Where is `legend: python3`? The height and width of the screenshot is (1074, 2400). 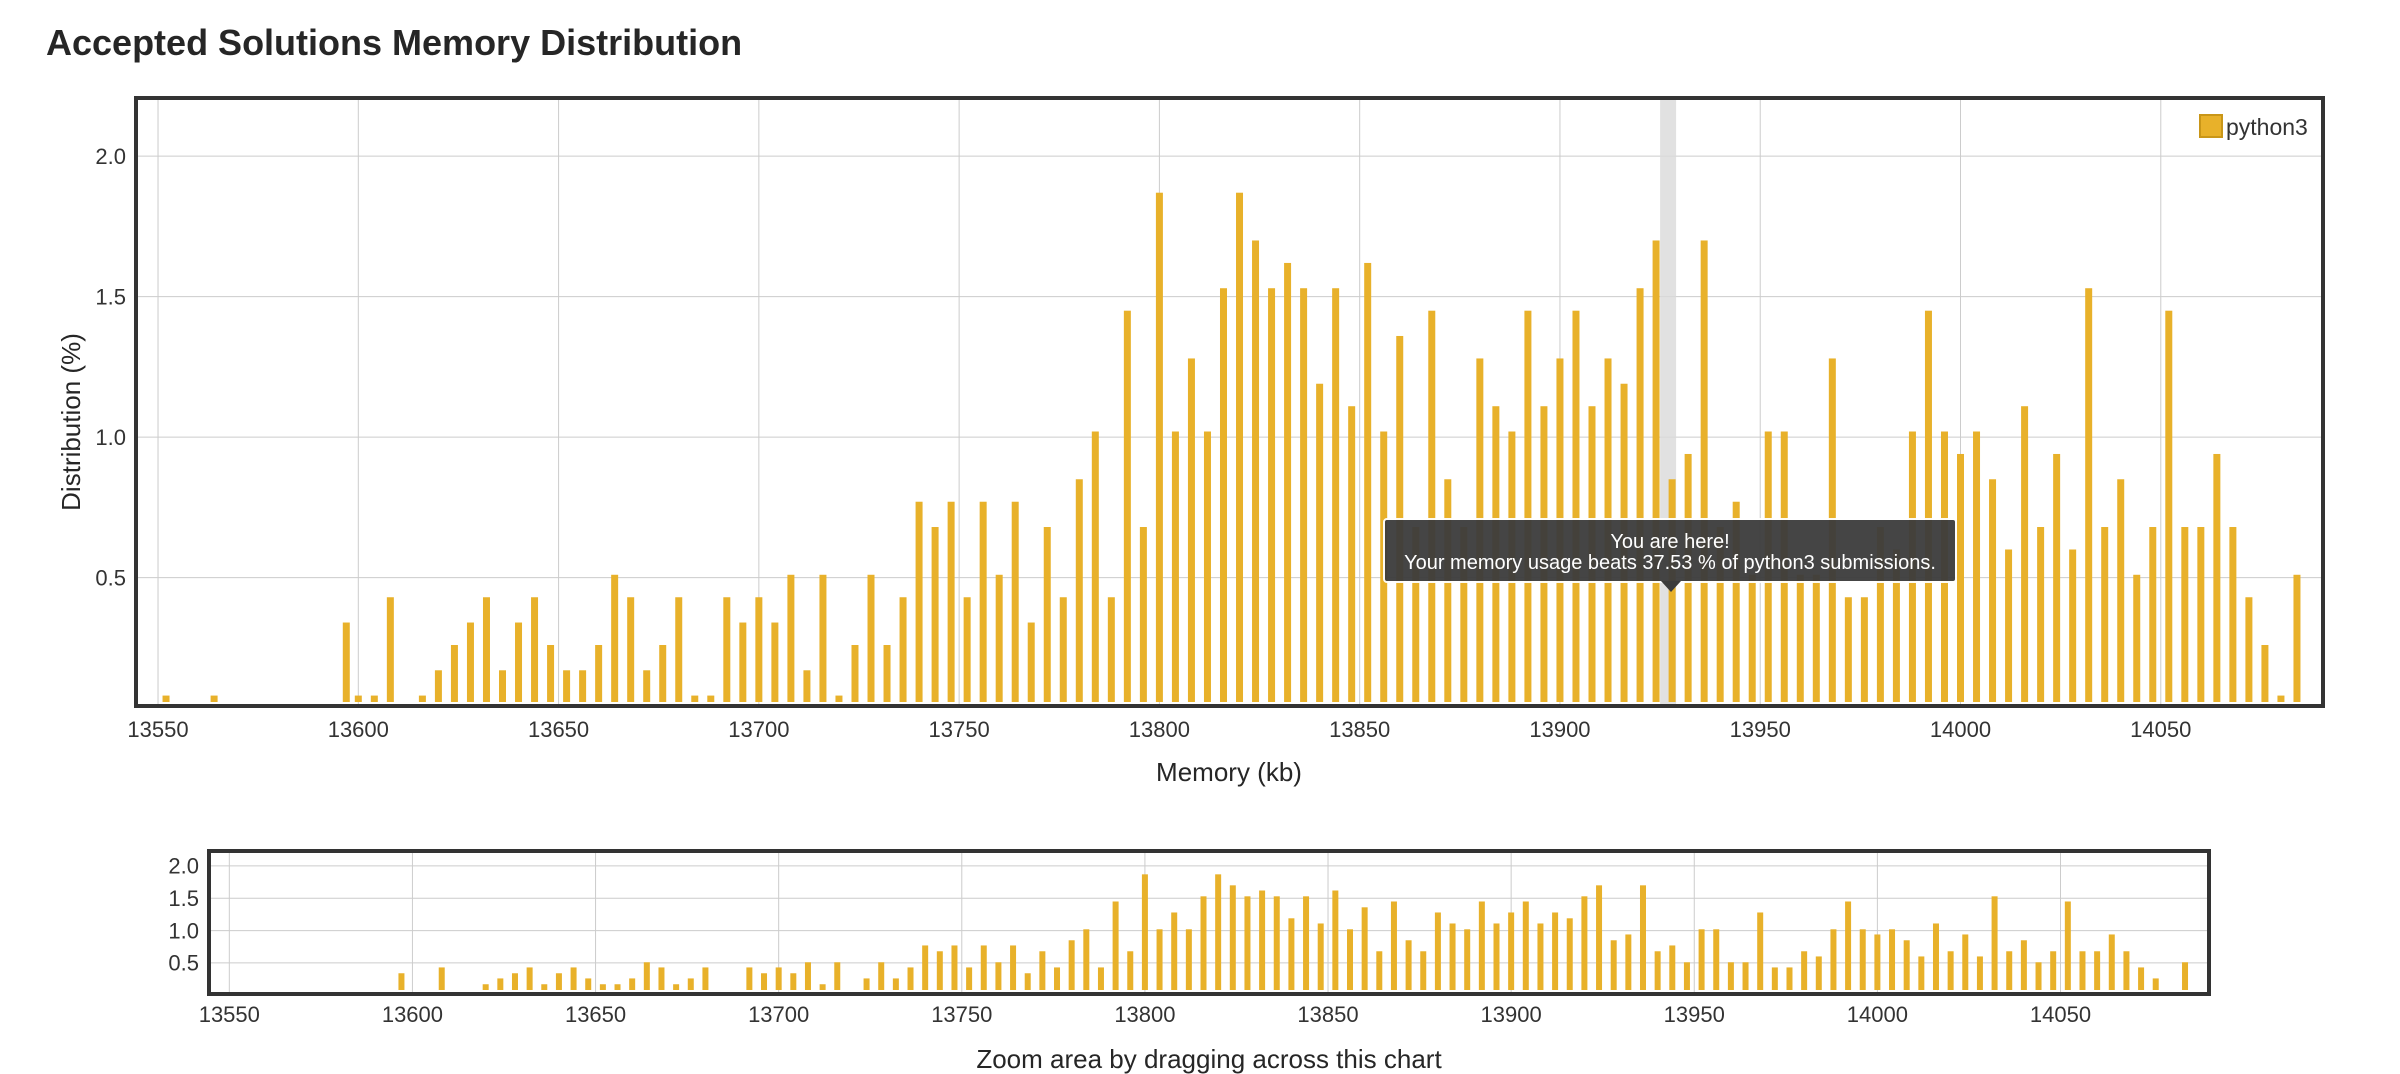
legend: python3 is located at coordinates (2253, 127).